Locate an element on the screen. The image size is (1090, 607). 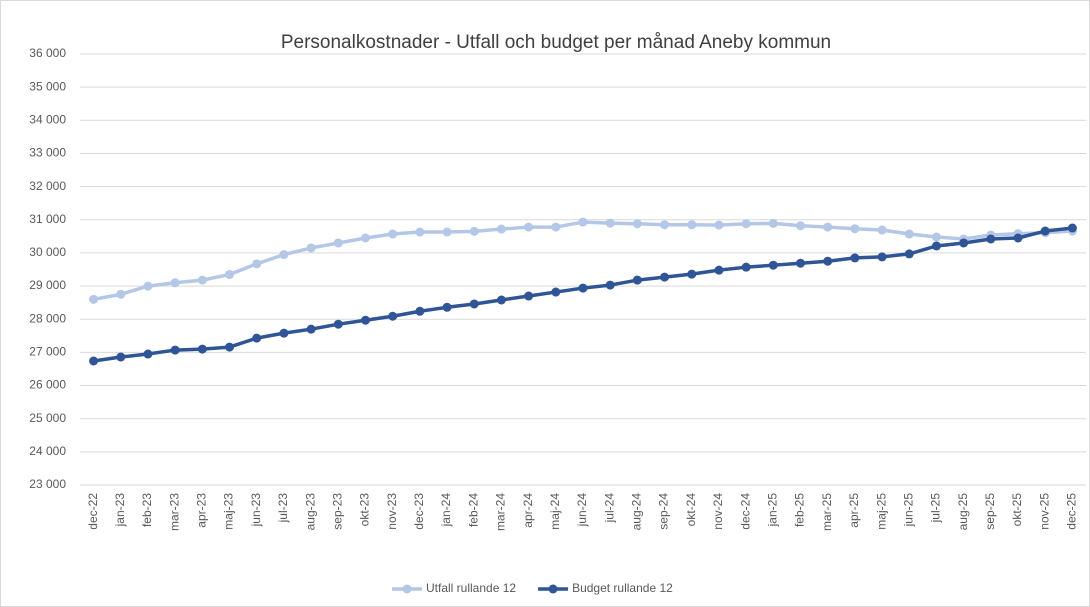
x-tick-label: apr-24 is located at coordinates (528, 510).